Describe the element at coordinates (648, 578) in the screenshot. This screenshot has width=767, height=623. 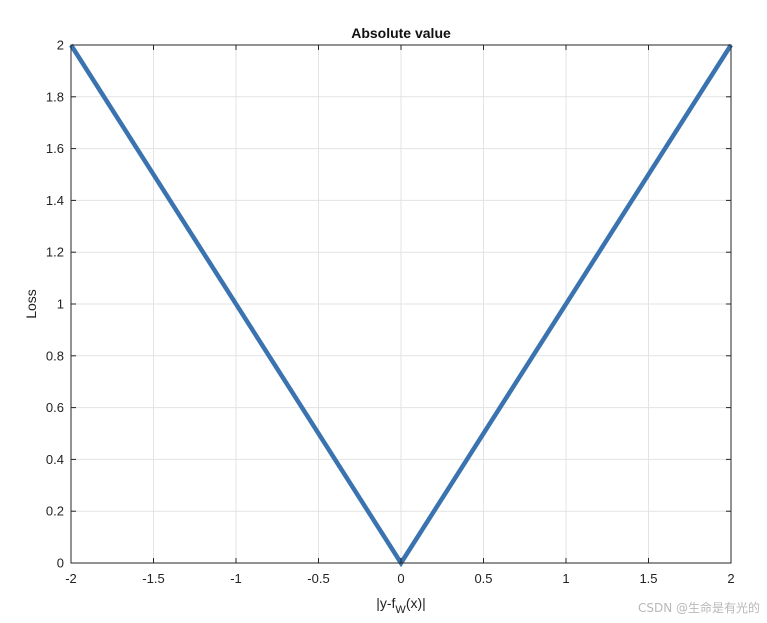
I see `x-tick-label: 1.5` at that location.